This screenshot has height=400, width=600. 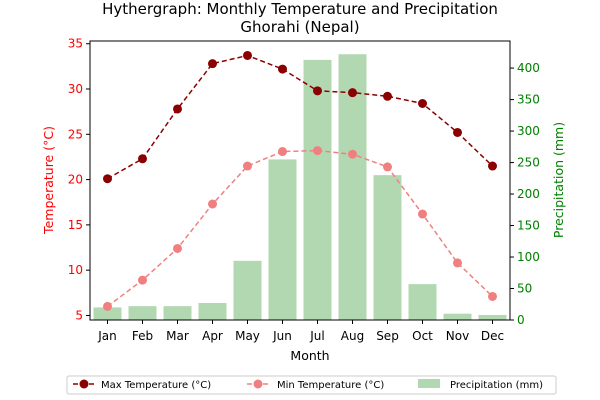 I want to click on right-tick-label: 300, so click(x=528, y=131).